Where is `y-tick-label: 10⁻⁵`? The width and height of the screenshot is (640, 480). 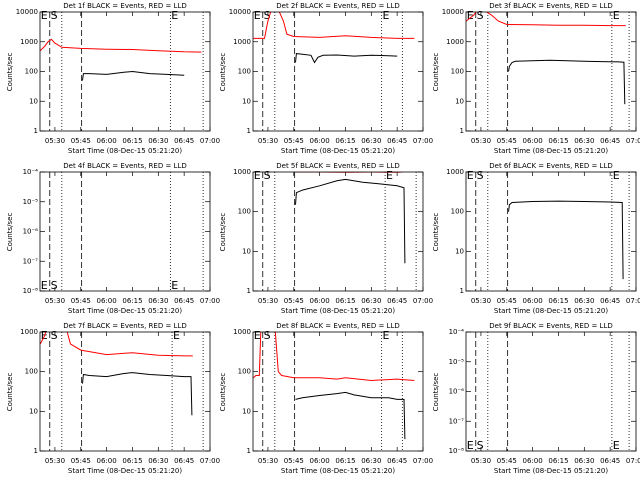
y-tick-label: 10⁻⁵ is located at coordinates (31, 202).